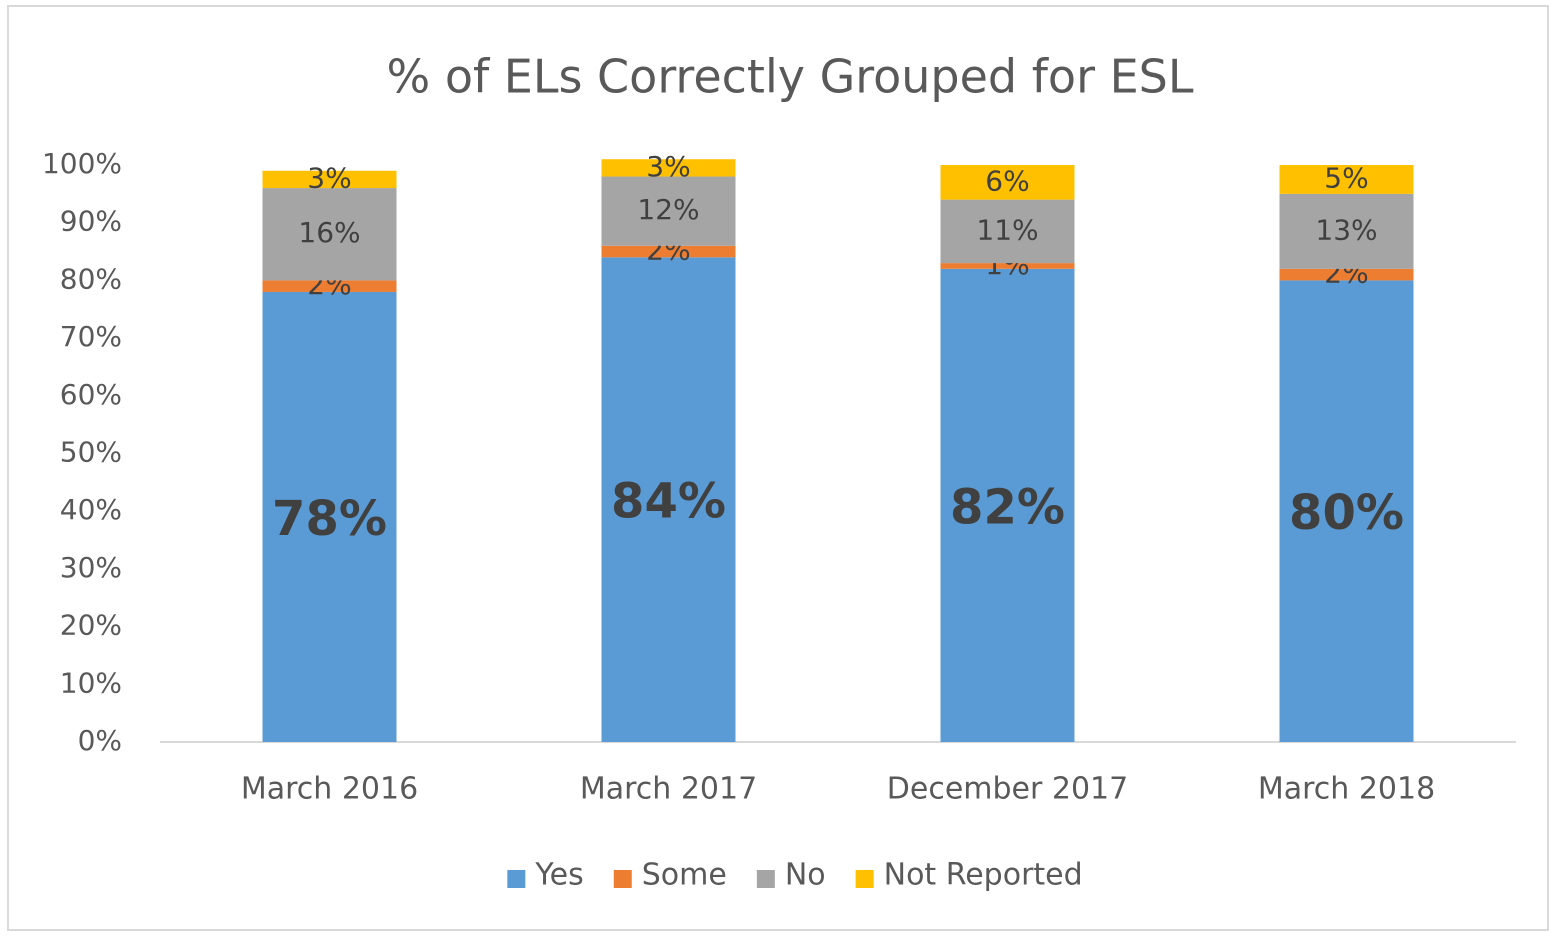 The height and width of the screenshot is (937, 1556). I want to click on data-label: 5%, so click(1346, 177).